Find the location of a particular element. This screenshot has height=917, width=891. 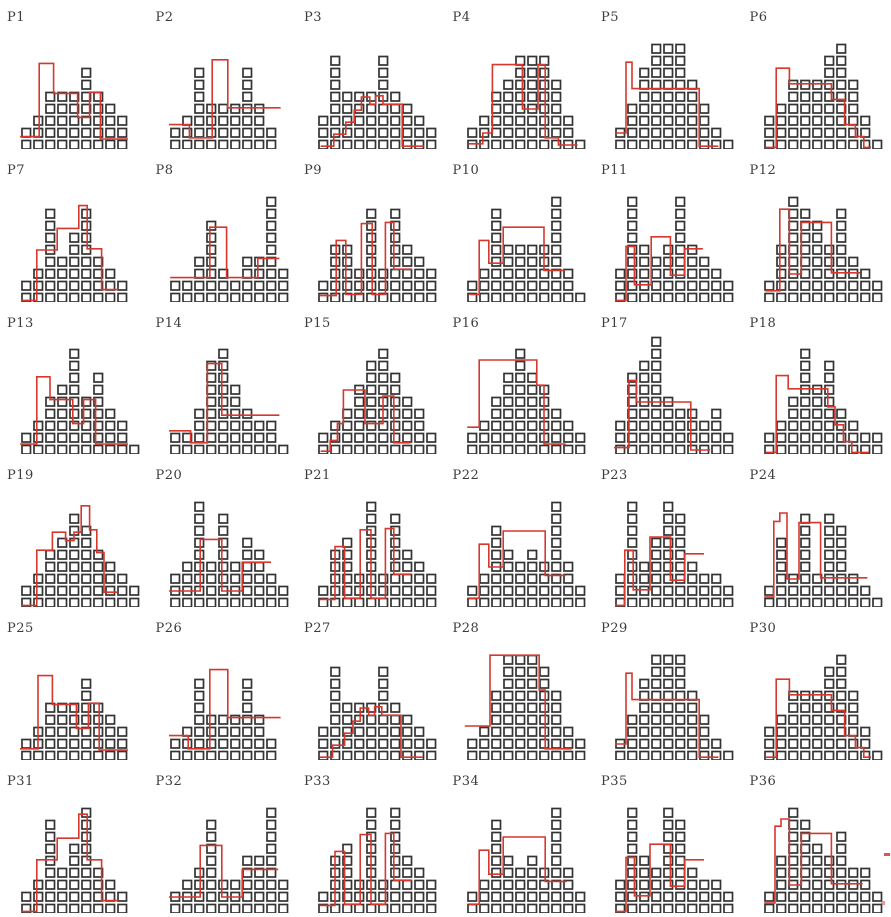

panel-label: P14 is located at coordinates (169, 323).